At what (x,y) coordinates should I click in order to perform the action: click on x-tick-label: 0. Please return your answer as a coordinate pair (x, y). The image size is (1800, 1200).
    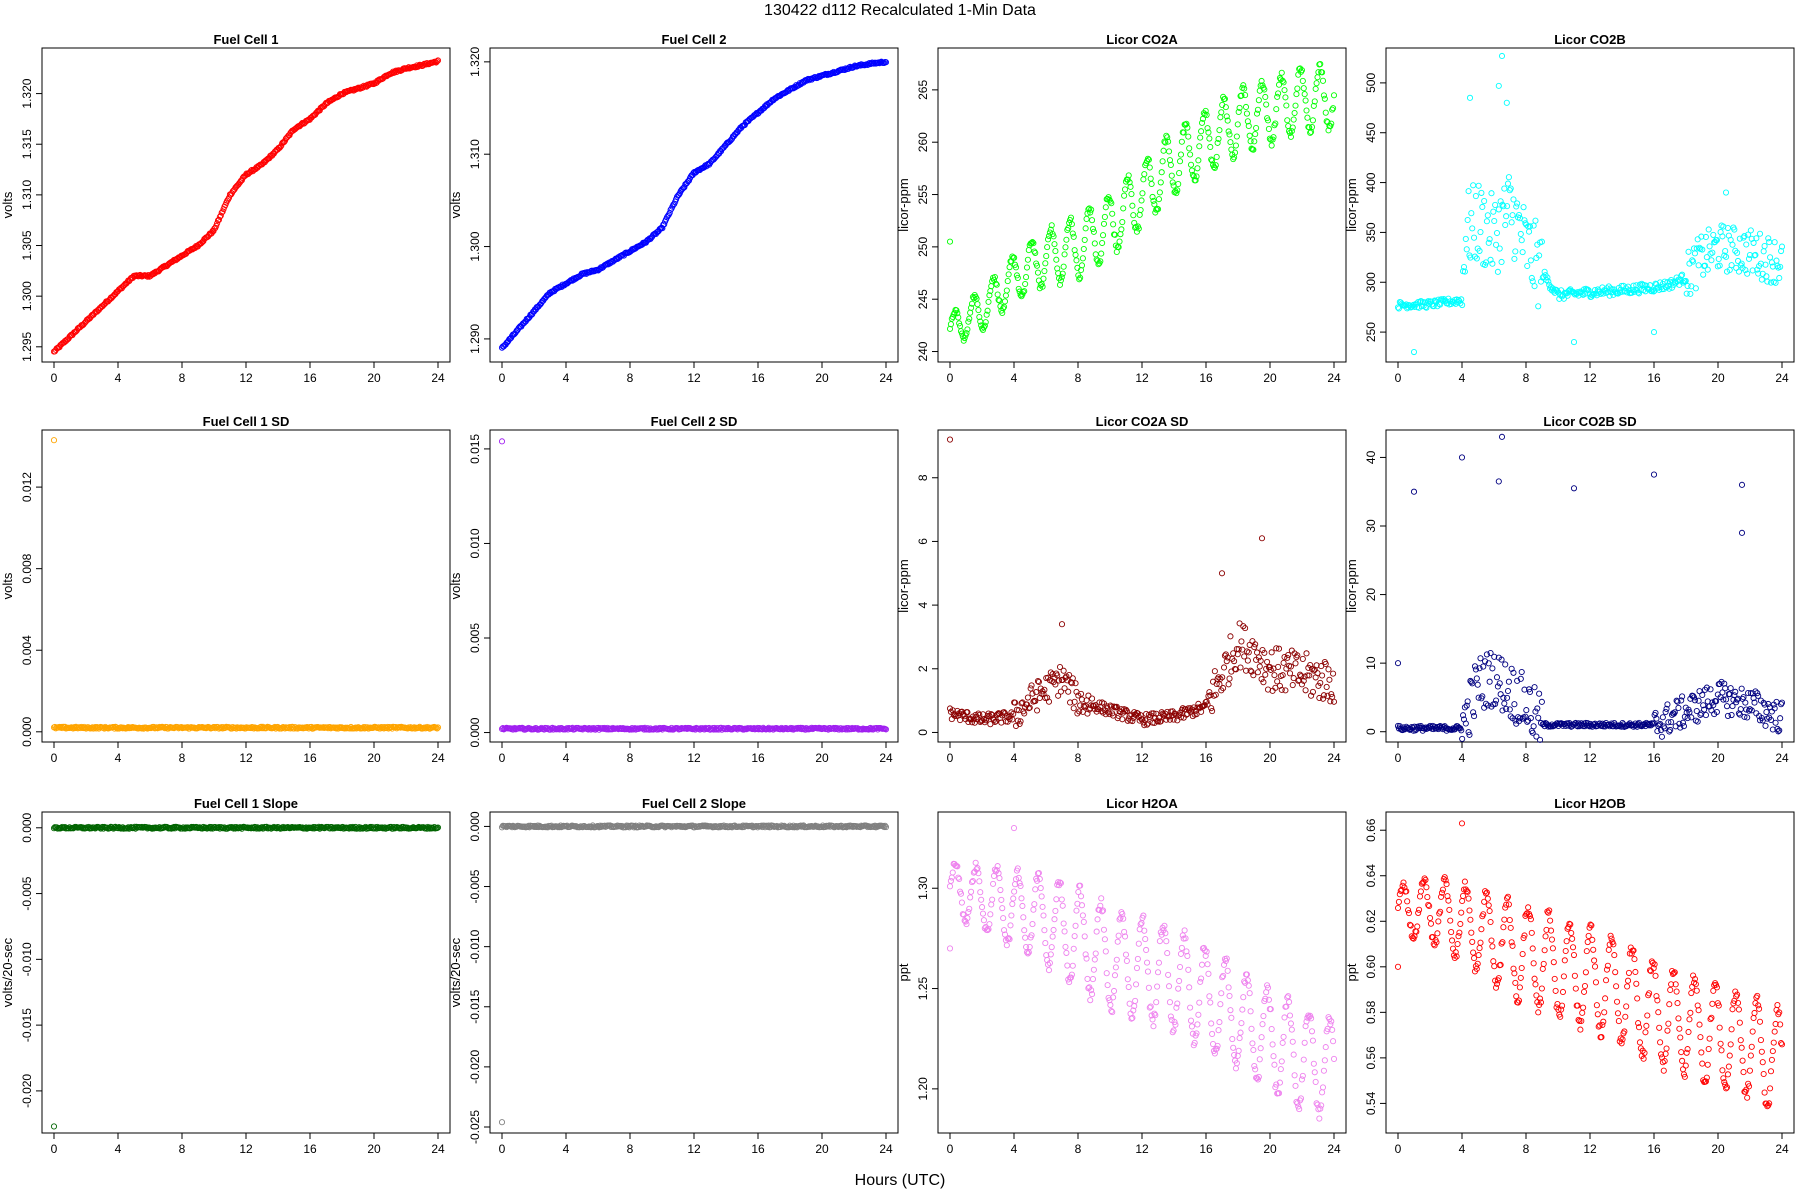
    Looking at the image, I should click on (950, 1149).